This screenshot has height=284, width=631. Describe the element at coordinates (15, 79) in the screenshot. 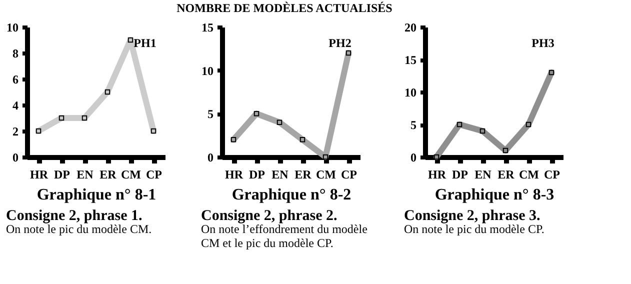

I see `y-tick-label: 6` at that location.